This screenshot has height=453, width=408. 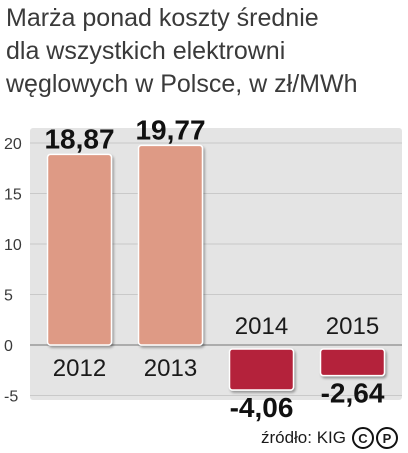 I want to click on title-line-1: Marża ponad koszty średnie, so click(x=162, y=18).